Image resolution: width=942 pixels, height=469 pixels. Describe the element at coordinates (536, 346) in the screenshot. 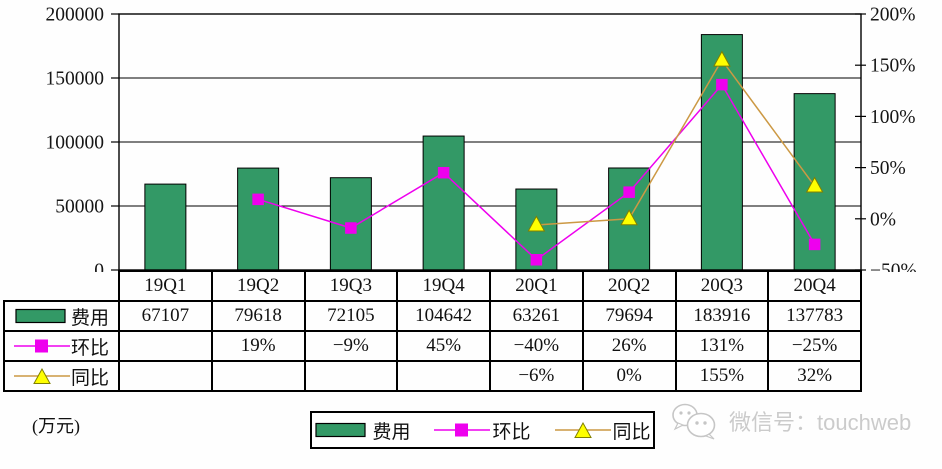

I see `table-cell: −40%` at that location.